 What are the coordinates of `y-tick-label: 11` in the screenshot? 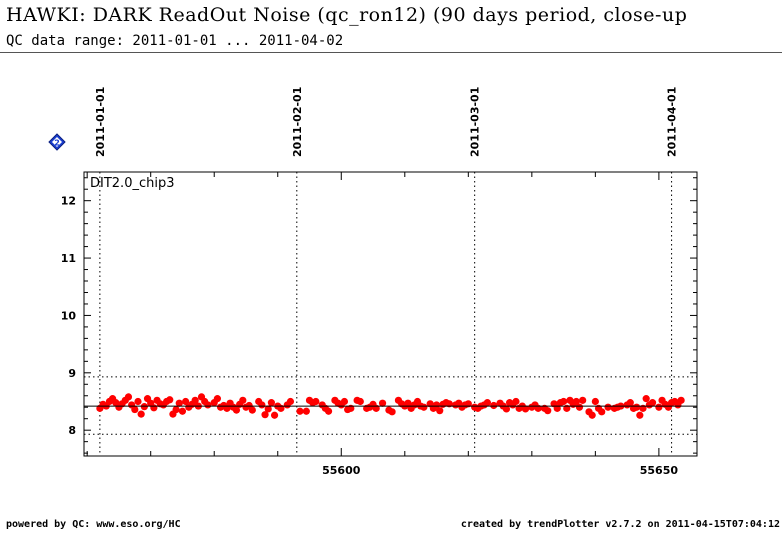 It's located at (68, 258).